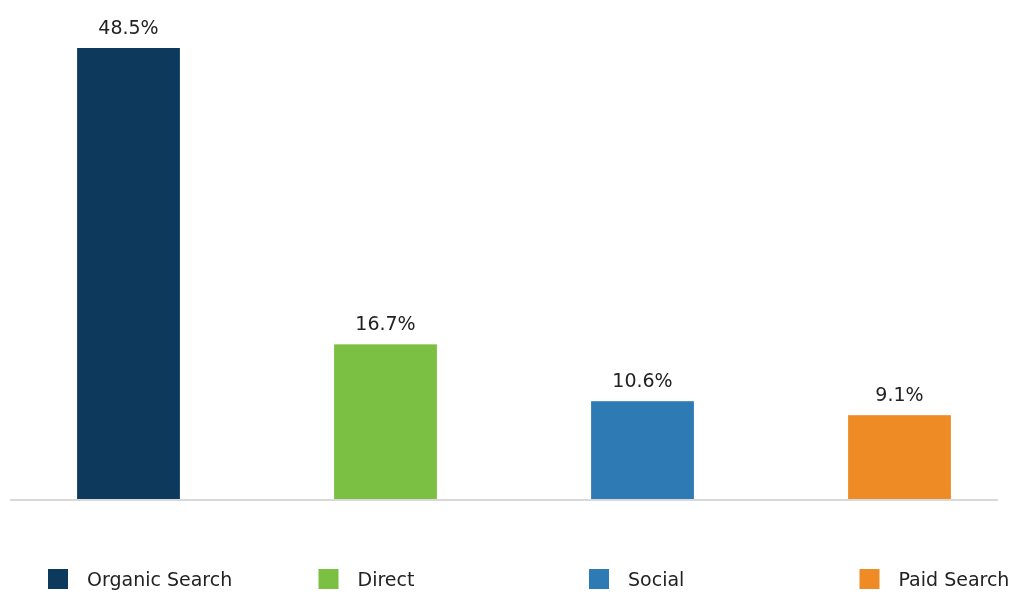 The width and height of the screenshot is (1028, 597). I want to click on legend-label: Direct, so click(386, 579).